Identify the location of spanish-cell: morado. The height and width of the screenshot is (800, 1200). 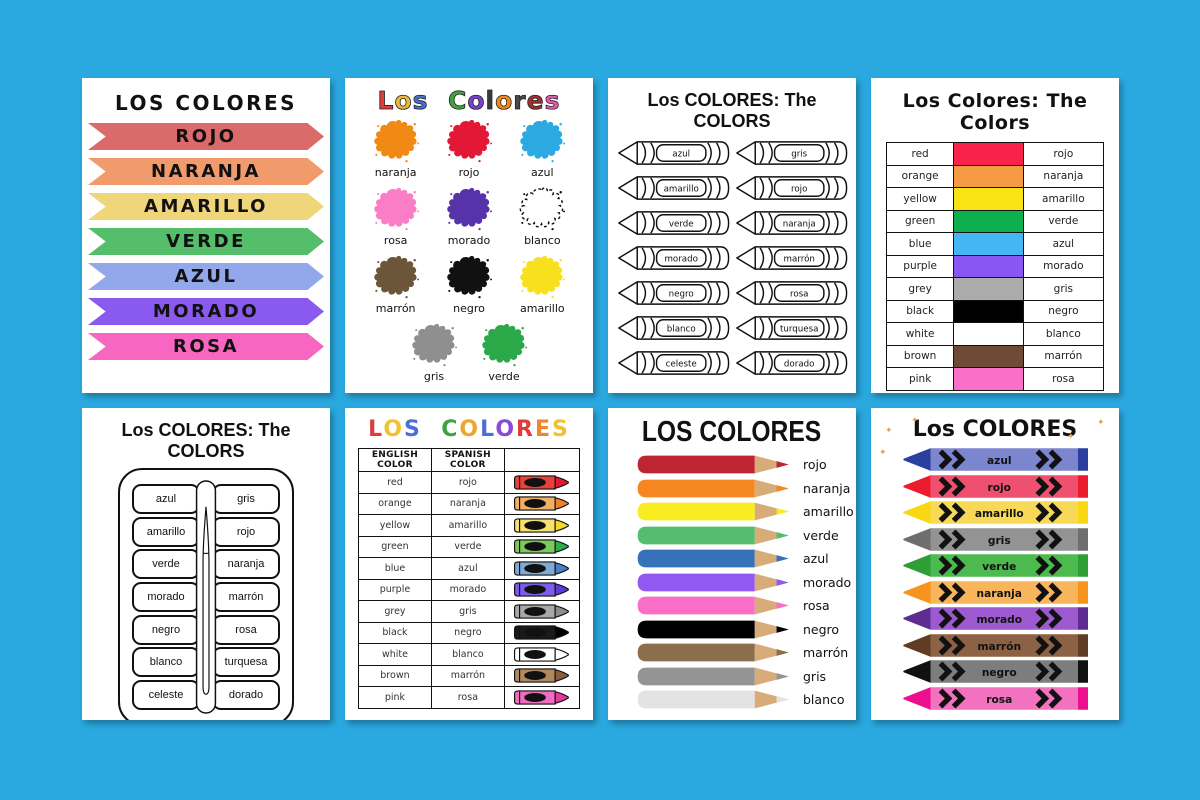
(467, 589).